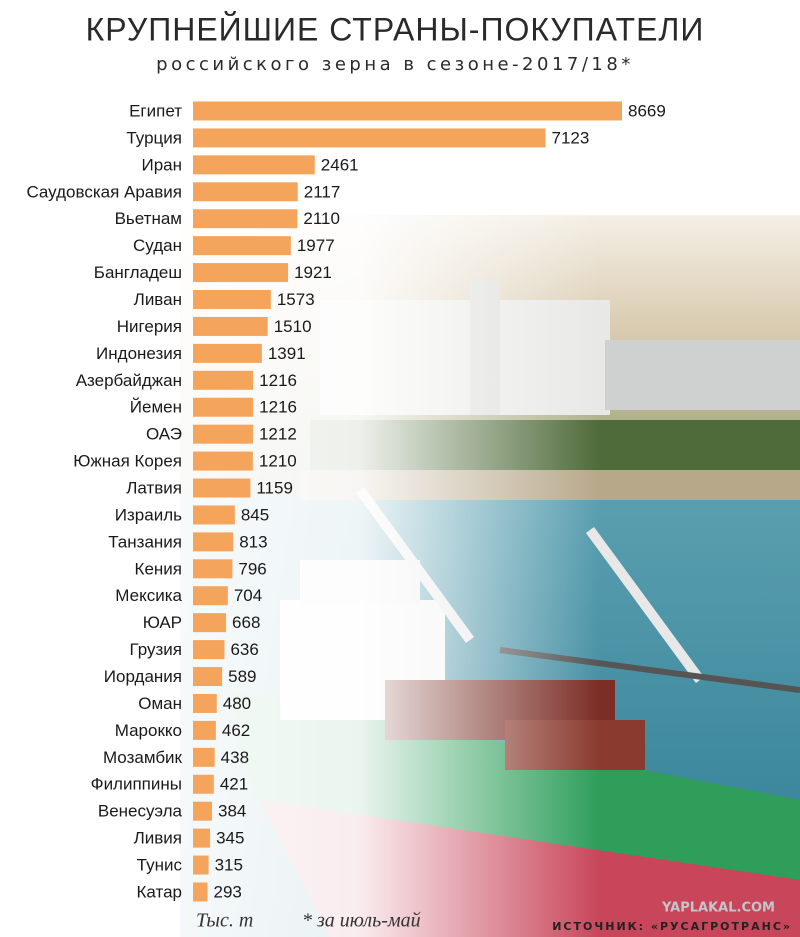  What do you see at coordinates (570, 137) in the screenshot?
I see `value-label: 7123` at bounding box center [570, 137].